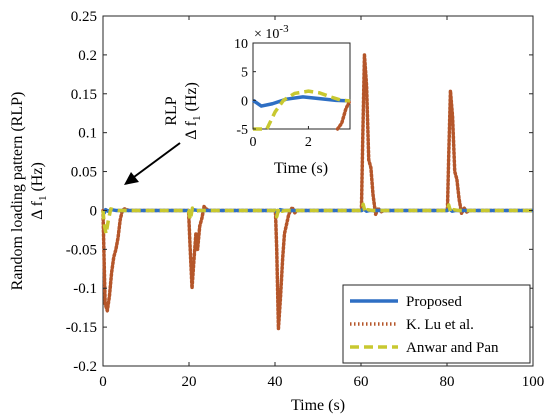 The image size is (550, 419). What do you see at coordinates (94, 211) in the screenshot?
I see `y-tick-label: 0` at bounding box center [94, 211].